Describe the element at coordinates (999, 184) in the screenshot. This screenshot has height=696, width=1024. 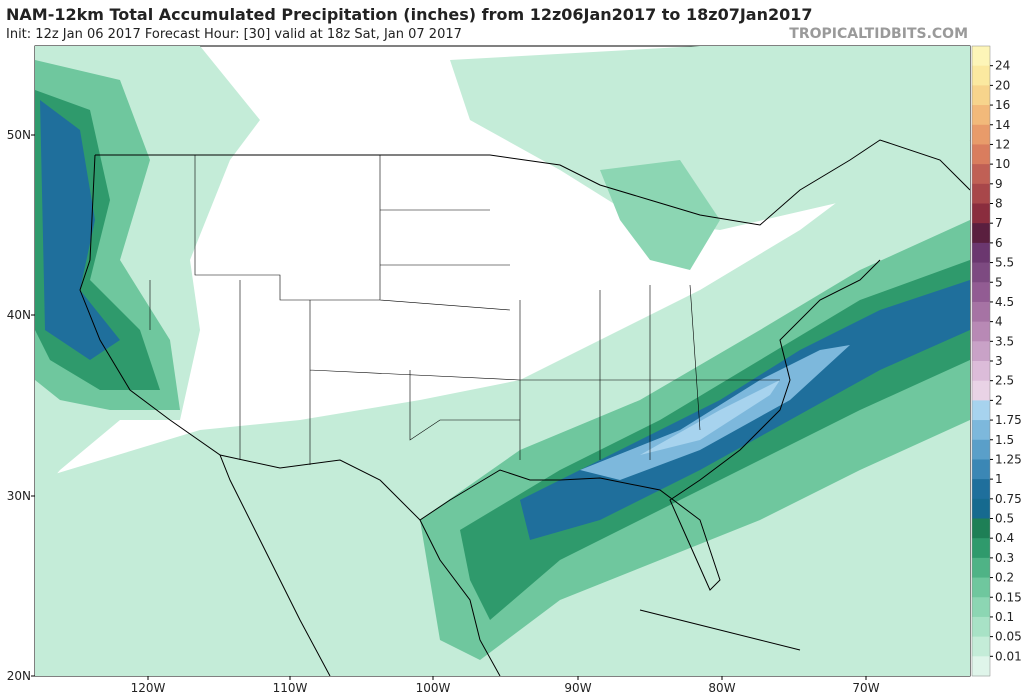
I see `colorbar-label: 9` at that location.